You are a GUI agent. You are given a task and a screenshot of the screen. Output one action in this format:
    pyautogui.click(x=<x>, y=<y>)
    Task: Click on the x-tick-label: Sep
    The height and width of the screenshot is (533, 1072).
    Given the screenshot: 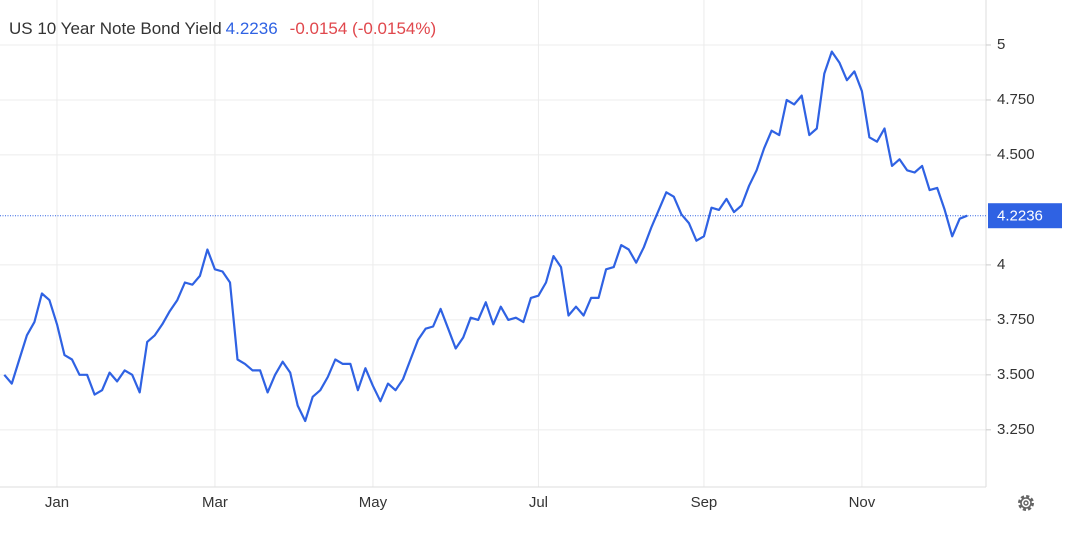 What is the action you would take?
    pyautogui.click(x=704, y=502)
    